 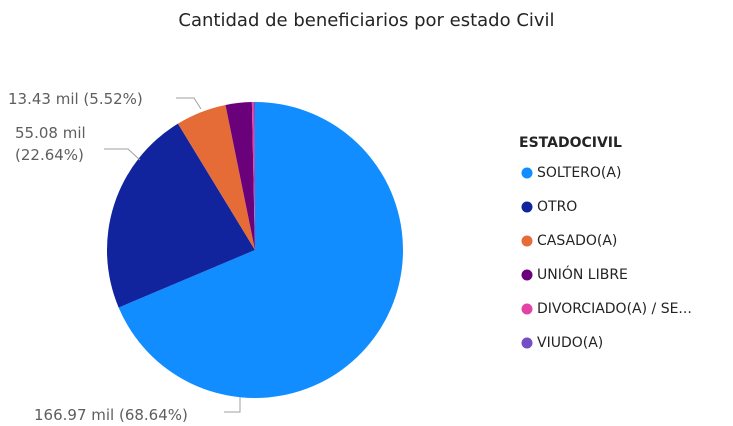 What do you see at coordinates (570, 343) in the screenshot?
I see `legend-label: VIUDO(A)` at bounding box center [570, 343].